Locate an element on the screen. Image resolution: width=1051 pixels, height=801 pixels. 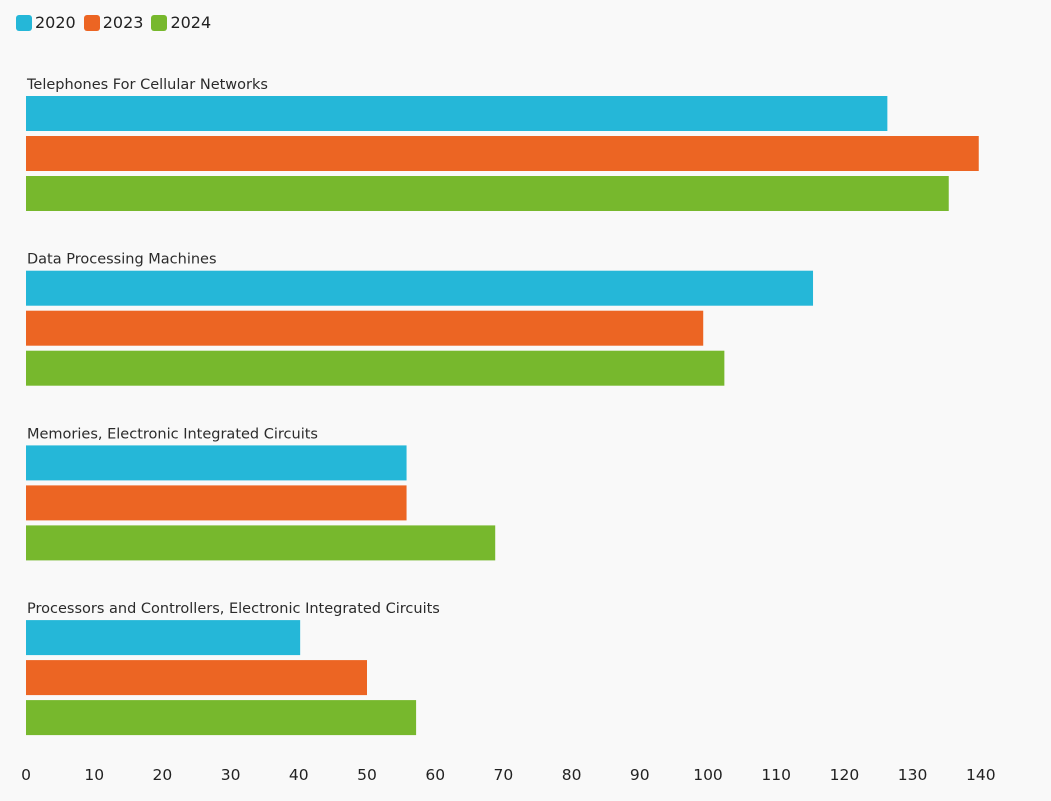
legend-label: 2020 is located at coordinates (55, 22).